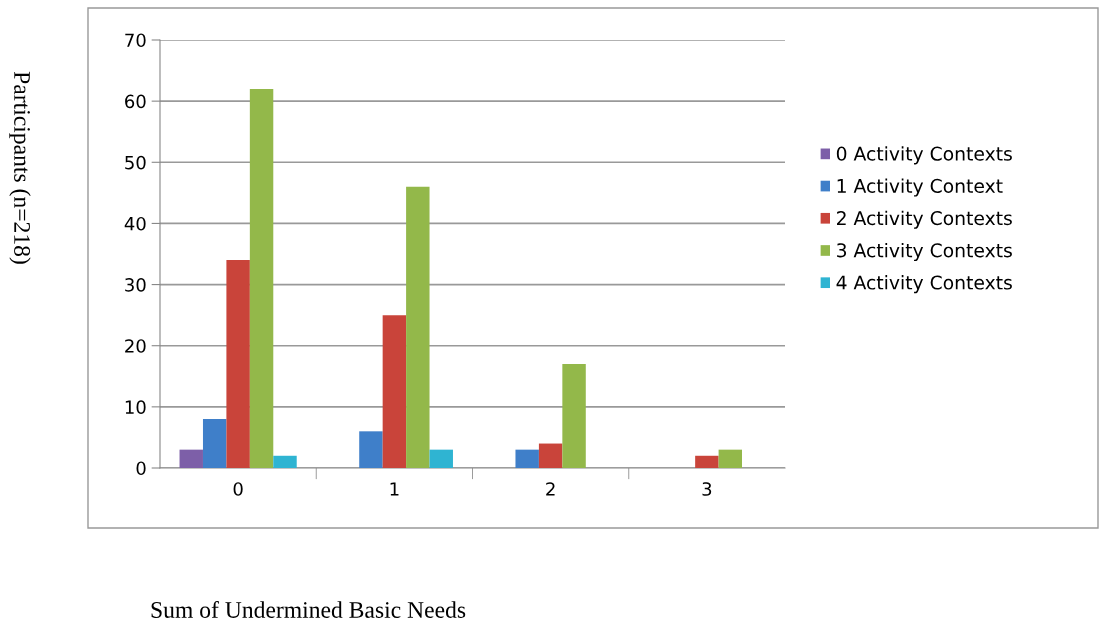 The width and height of the screenshot is (1105, 629). What do you see at coordinates (135, 101) in the screenshot?
I see `y-tick-label: 60` at bounding box center [135, 101].